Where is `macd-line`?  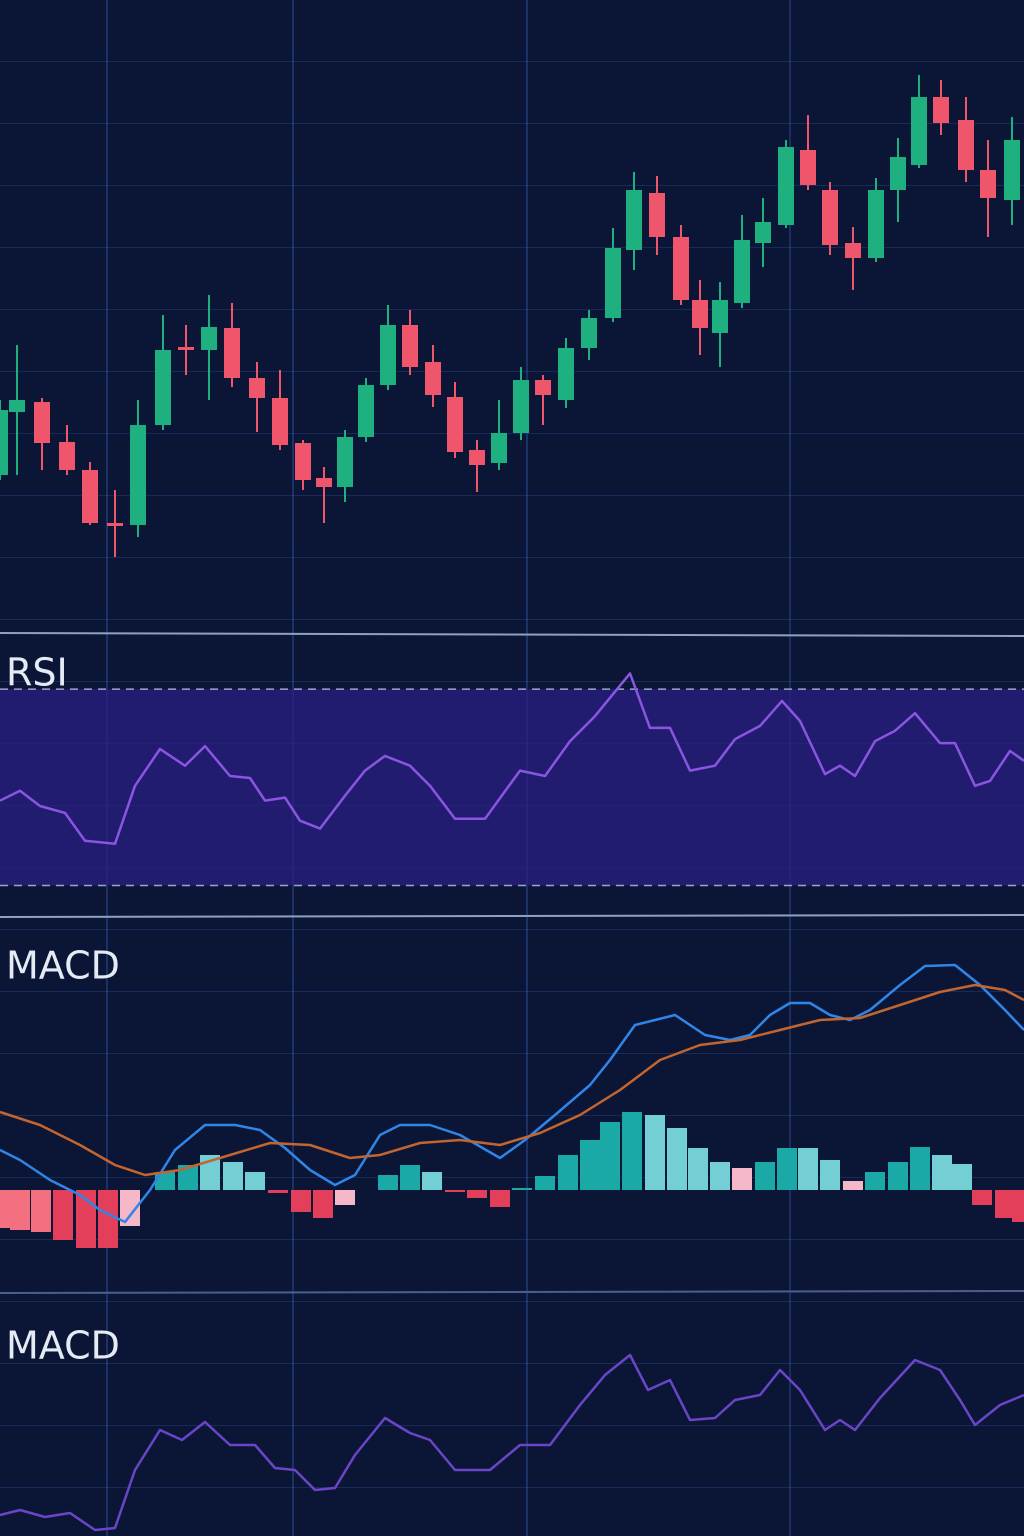 macd-line is located at coordinates (512, 1080).